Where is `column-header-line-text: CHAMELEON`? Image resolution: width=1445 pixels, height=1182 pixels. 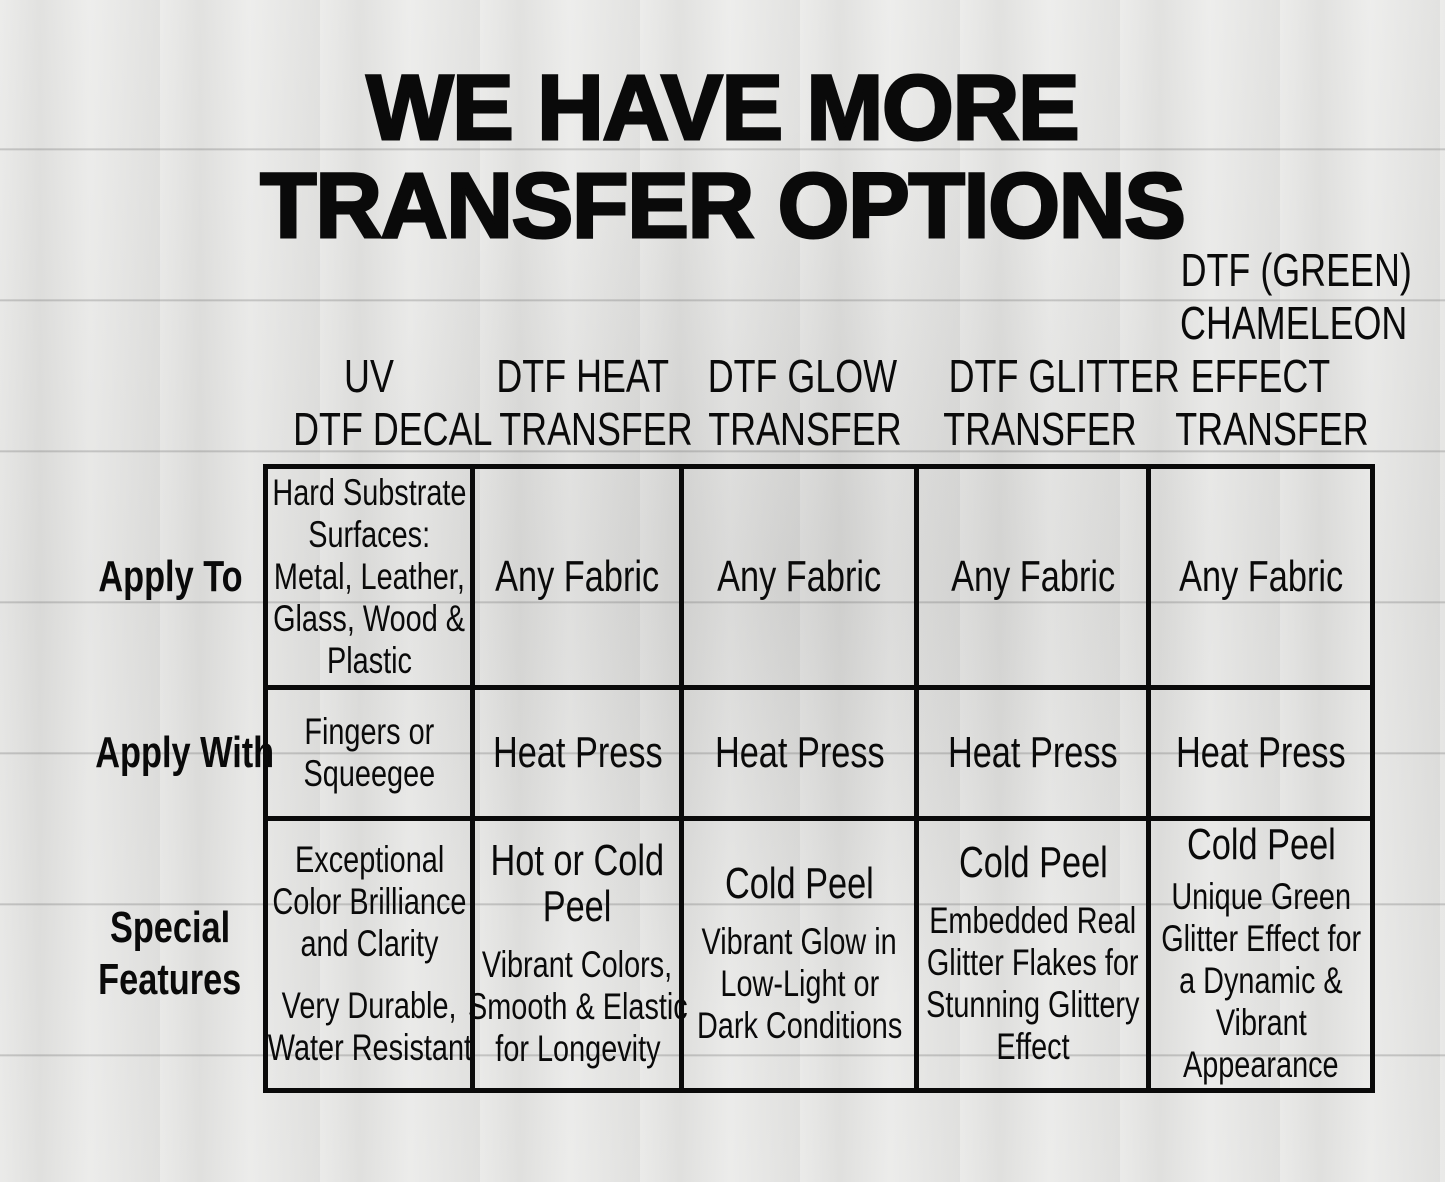 column-header-line-text: CHAMELEON is located at coordinates (1294, 323).